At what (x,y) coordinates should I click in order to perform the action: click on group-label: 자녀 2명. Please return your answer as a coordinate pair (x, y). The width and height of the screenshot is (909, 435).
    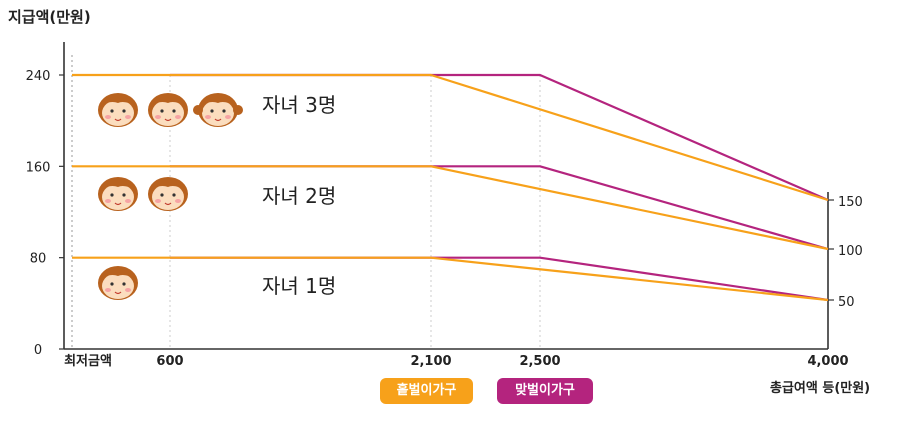
    Looking at the image, I should click on (299, 196).